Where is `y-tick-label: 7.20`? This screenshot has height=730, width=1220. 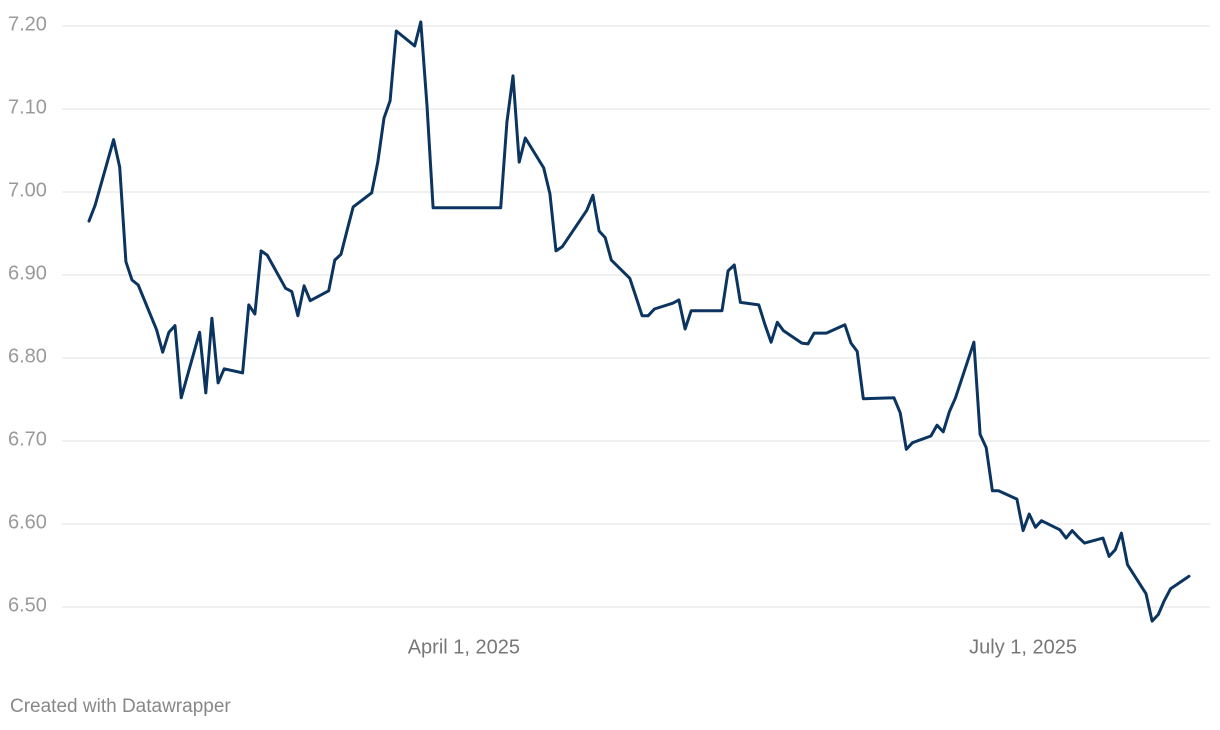 y-tick-label: 7.20 is located at coordinates (27, 24).